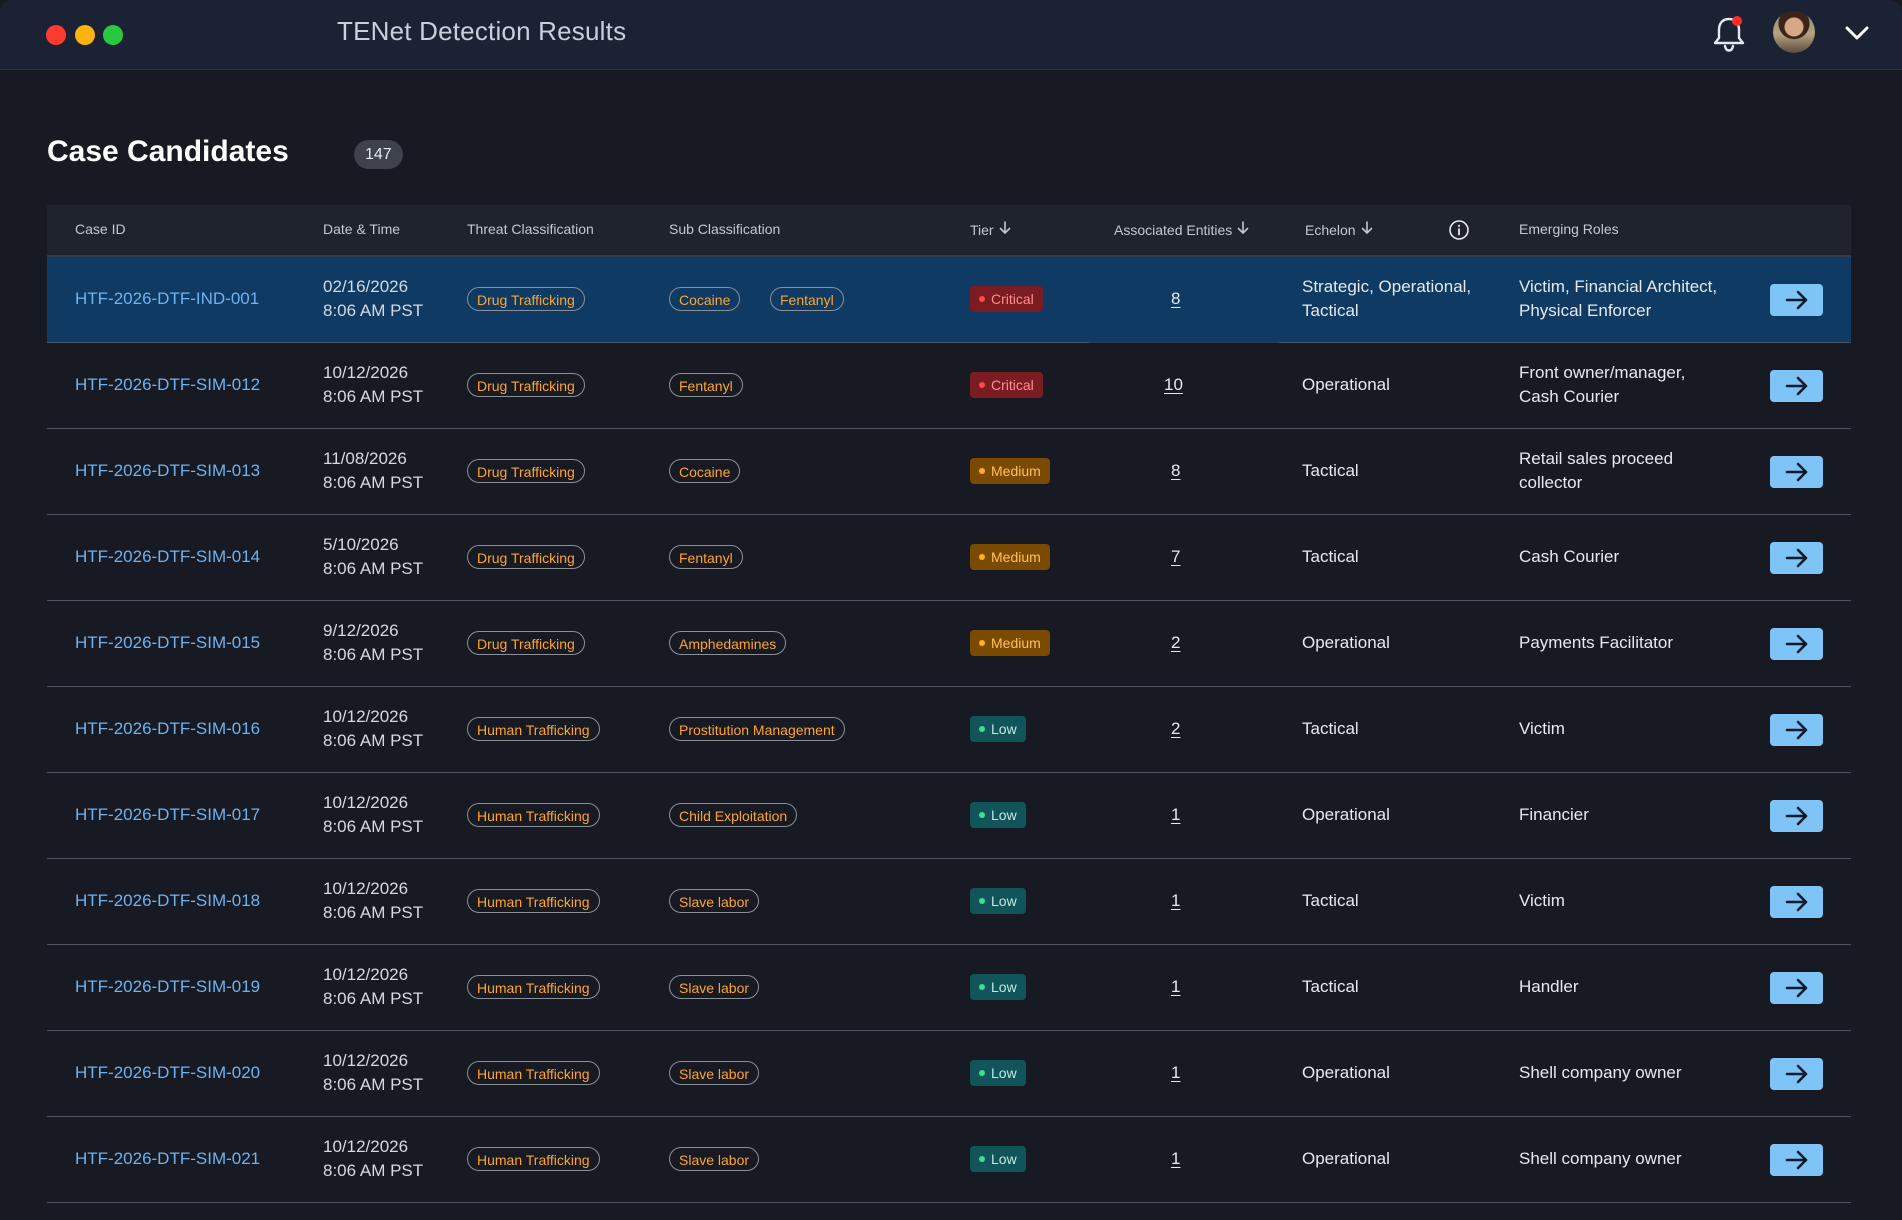  I want to click on tier-badge: Critical, so click(1006, 299).